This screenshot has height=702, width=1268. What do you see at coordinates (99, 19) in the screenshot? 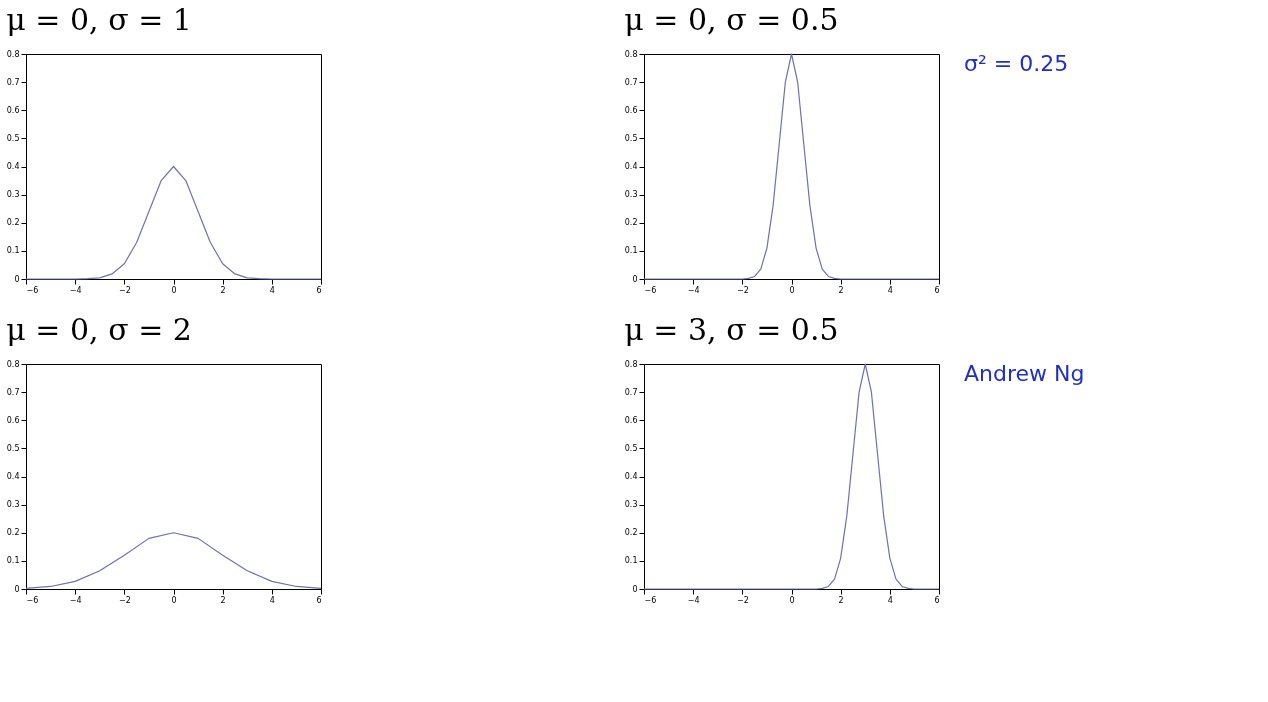
I see `chart-title: μ = 0, σ = 1` at bounding box center [99, 19].